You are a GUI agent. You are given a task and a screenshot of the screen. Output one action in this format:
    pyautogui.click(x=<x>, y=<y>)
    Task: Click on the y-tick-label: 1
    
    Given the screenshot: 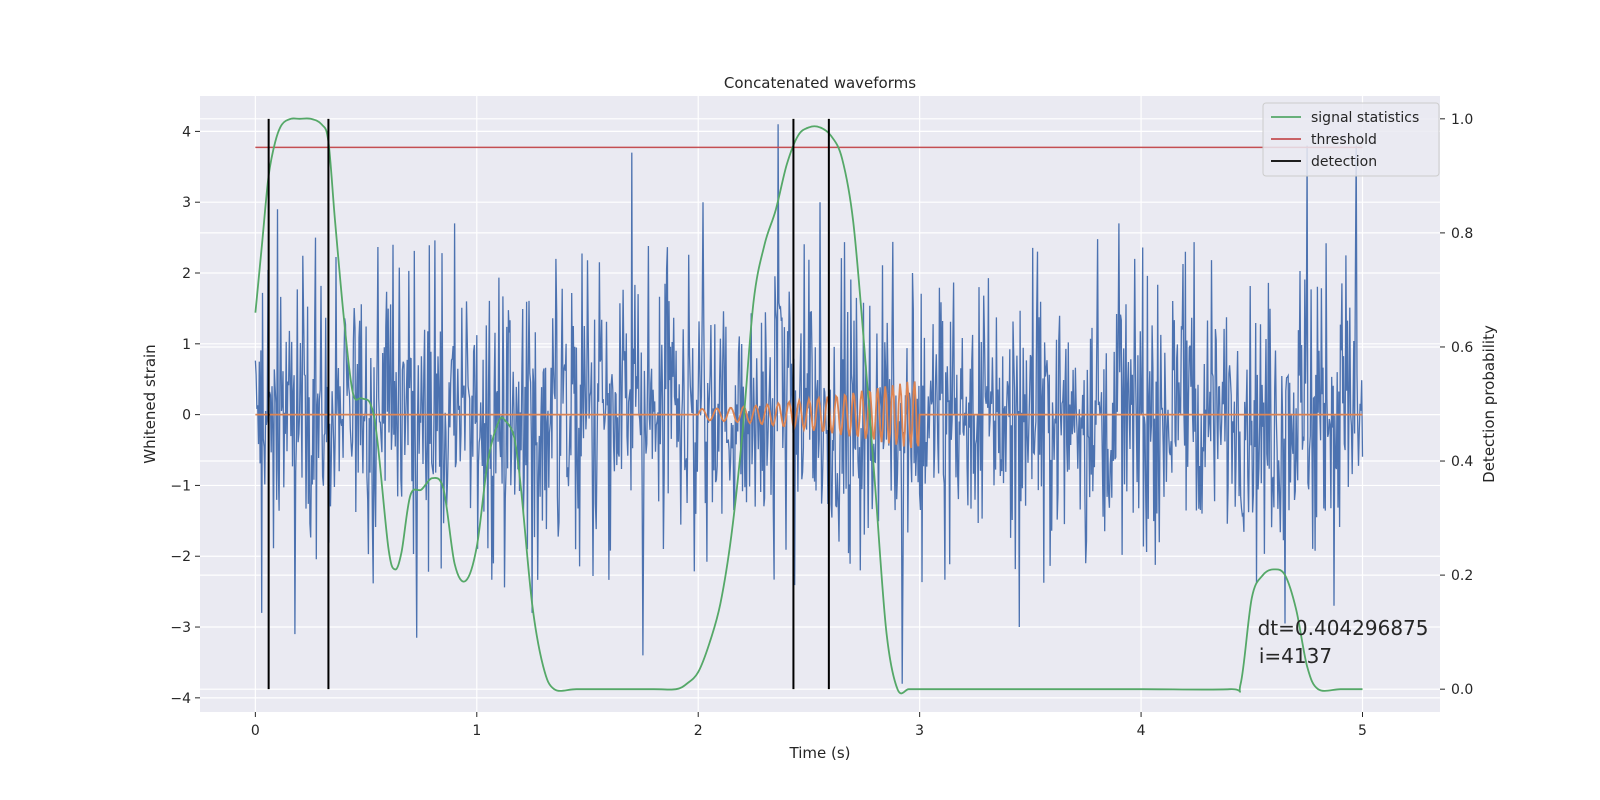 What is the action you would take?
    pyautogui.click(x=186, y=345)
    